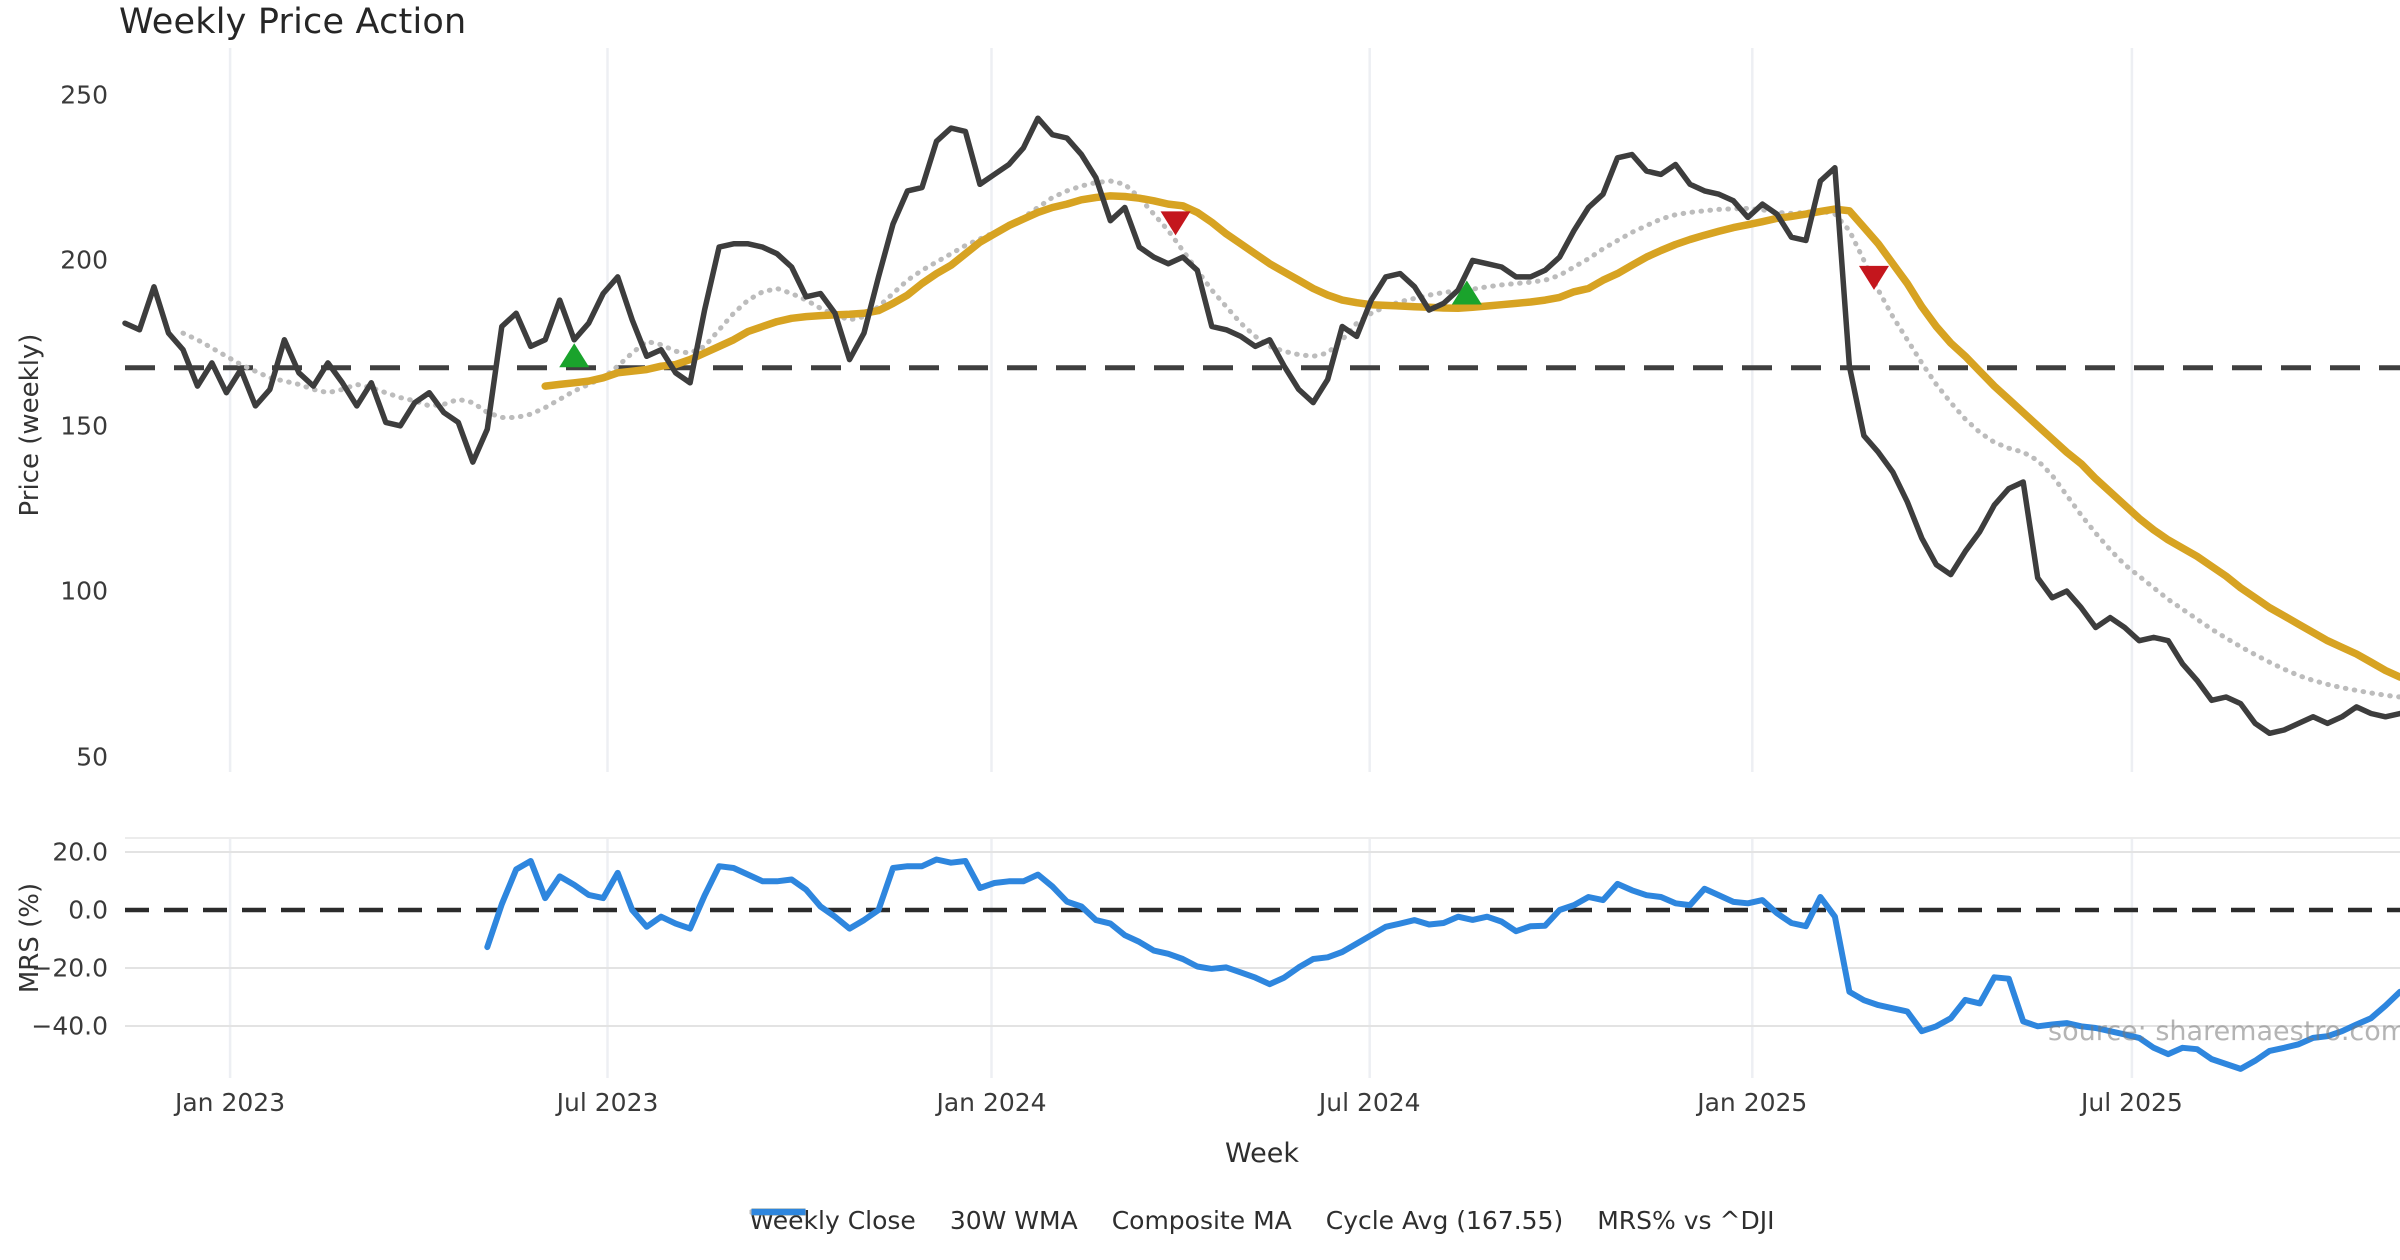  Describe the element at coordinates (2132, 1102) in the screenshot. I see `x-tick: Jul 2025` at that location.